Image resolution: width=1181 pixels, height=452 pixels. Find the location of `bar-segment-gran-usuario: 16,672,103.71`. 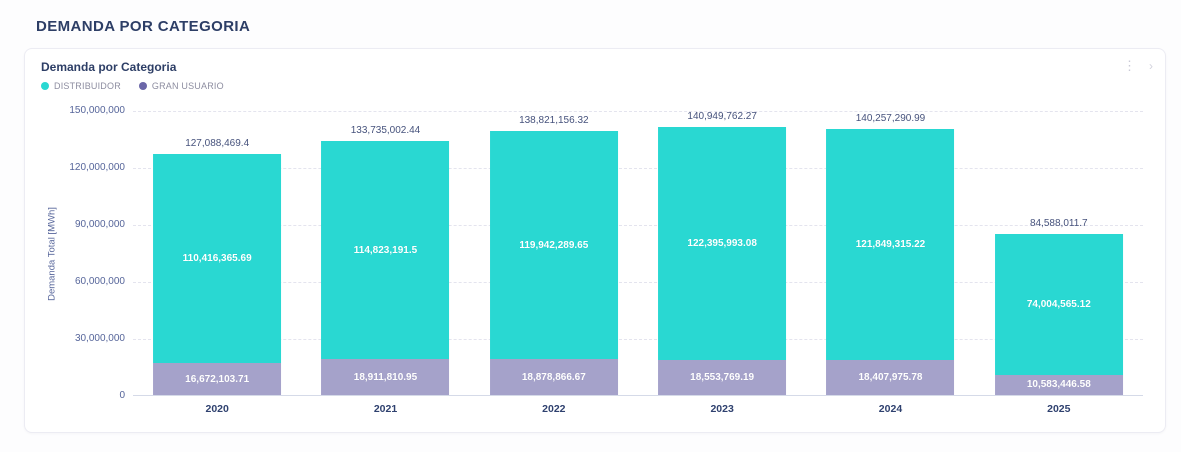

bar-segment-gran-usuario: 16,672,103.71 is located at coordinates (217, 379).